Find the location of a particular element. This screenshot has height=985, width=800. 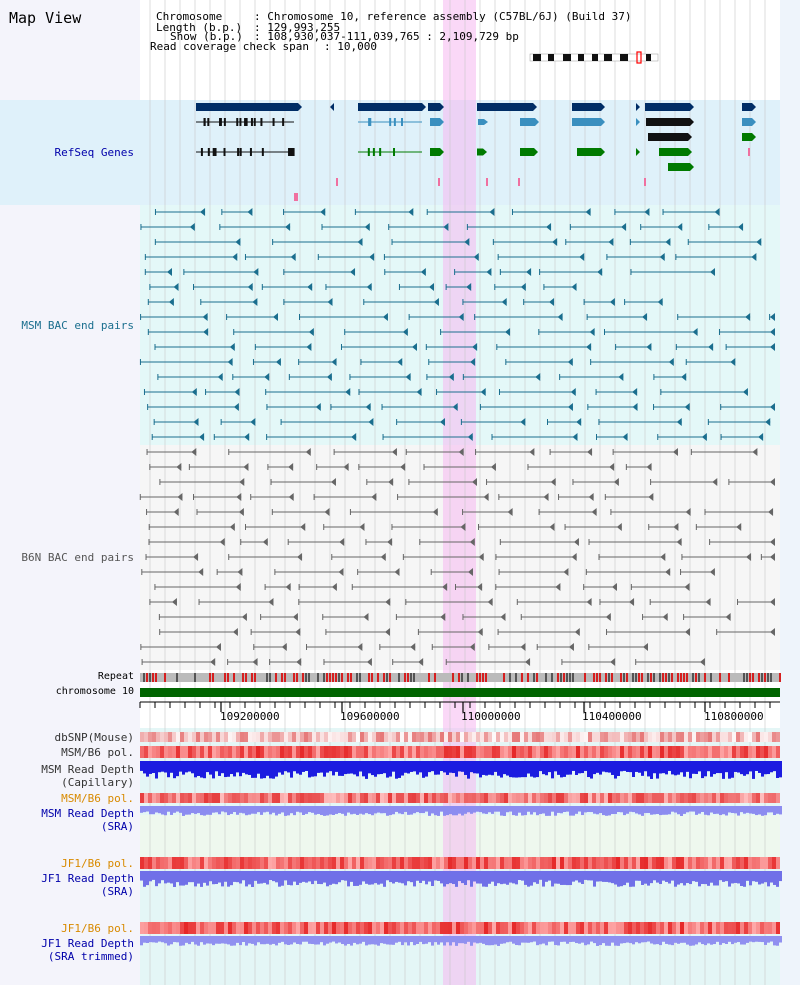

track-label-refseq: RefSeq Genes is located at coordinates (94, 152).